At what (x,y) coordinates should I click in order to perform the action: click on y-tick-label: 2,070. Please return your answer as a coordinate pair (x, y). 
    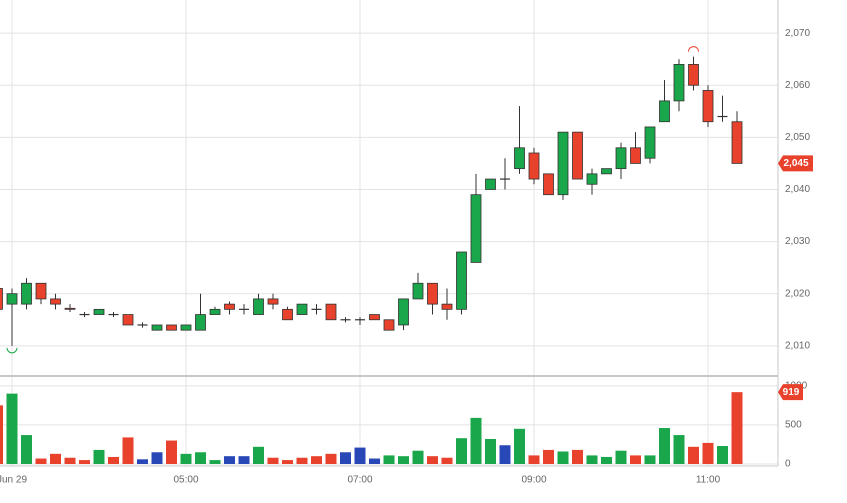
    Looking at the image, I should click on (797, 33).